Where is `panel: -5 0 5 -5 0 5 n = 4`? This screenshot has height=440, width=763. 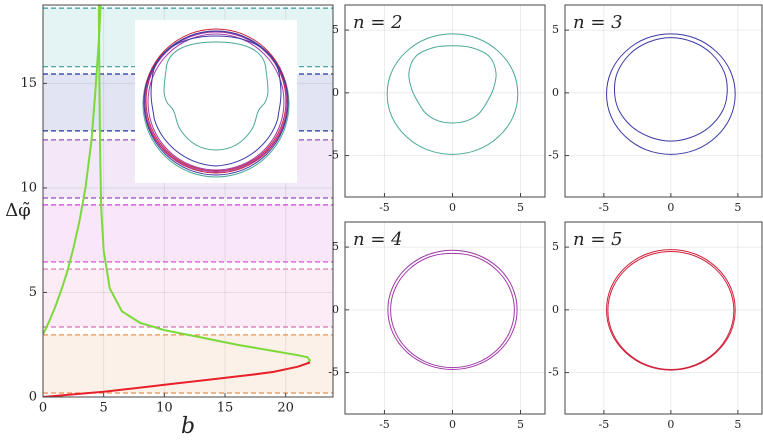 panel: -5 0 5 -5 0 5 n = 4 is located at coordinates (437, 326).